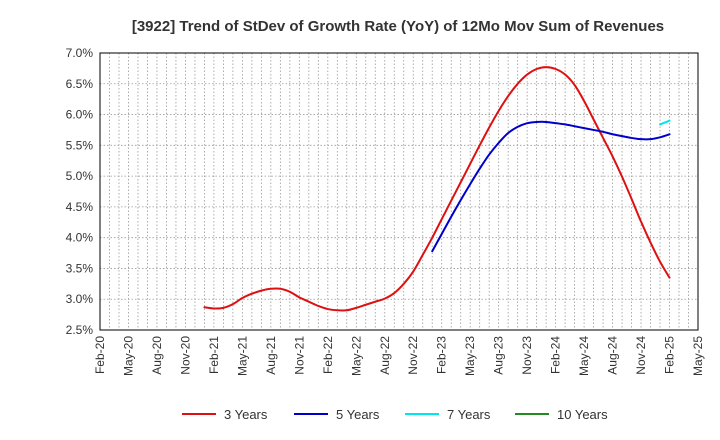 The width and height of the screenshot is (720, 440). Describe the element at coordinates (242, 356) in the screenshot. I see `x-tick-label: May-21` at that location.